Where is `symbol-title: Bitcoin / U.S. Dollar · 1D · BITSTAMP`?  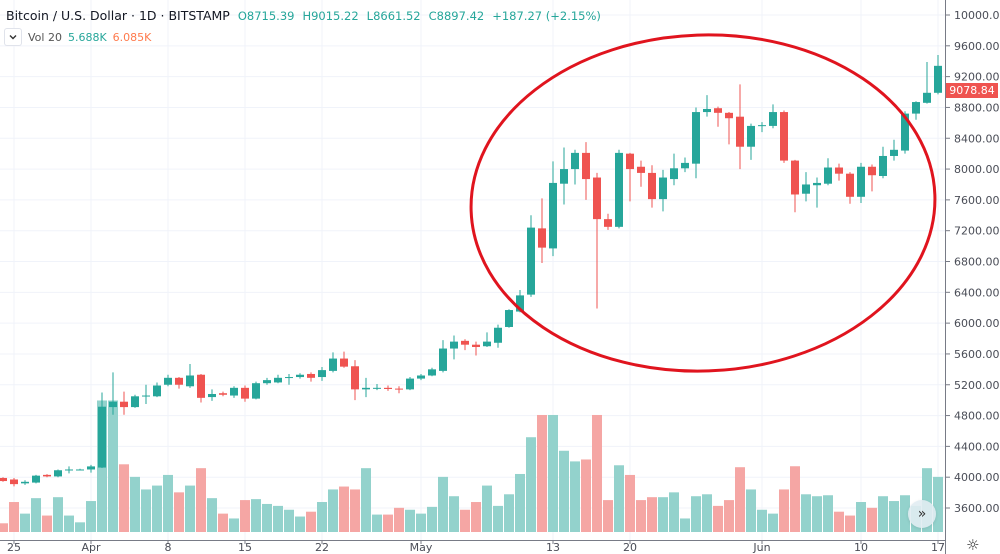
symbol-title: Bitcoin / U.S. Dollar · 1D · BITSTAMP is located at coordinates (118, 15).